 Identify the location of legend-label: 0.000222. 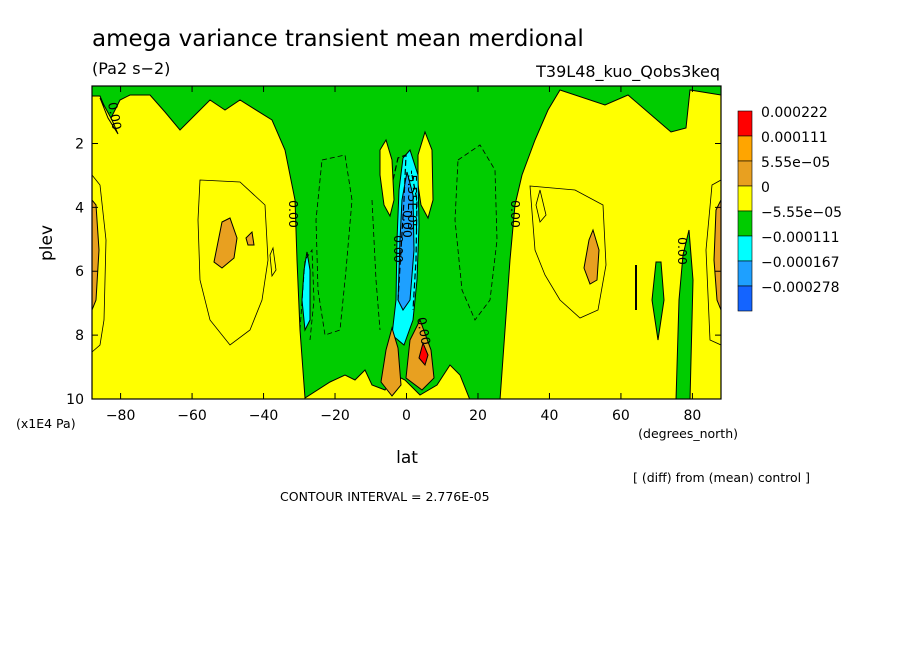
(794, 113).